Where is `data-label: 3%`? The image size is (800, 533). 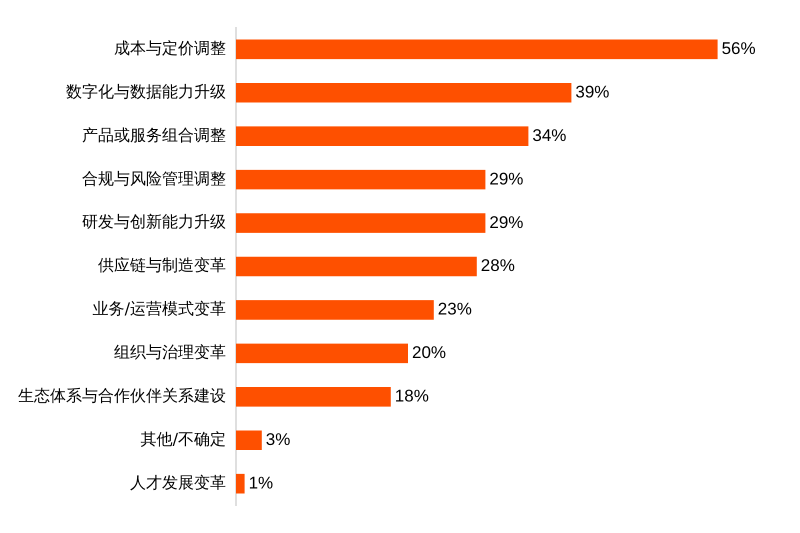 data-label: 3% is located at coordinates (278, 439).